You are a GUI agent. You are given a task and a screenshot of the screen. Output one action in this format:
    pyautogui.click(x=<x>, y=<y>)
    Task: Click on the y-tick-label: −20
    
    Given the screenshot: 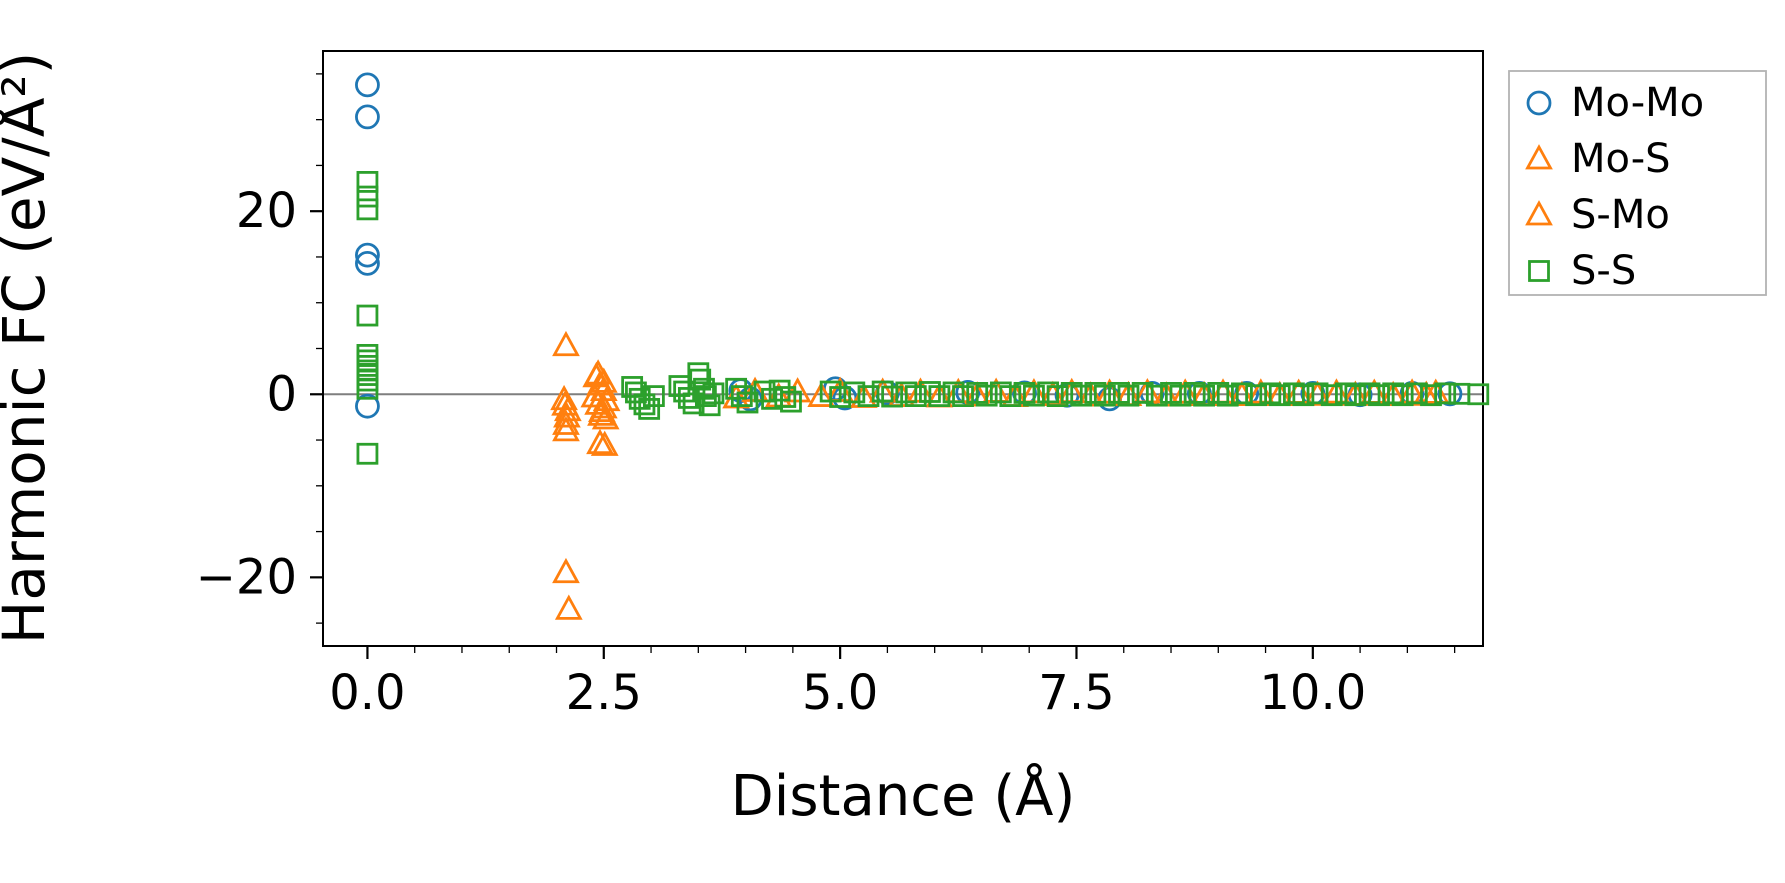 What is the action you would take?
    pyautogui.click(x=246, y=577)
    